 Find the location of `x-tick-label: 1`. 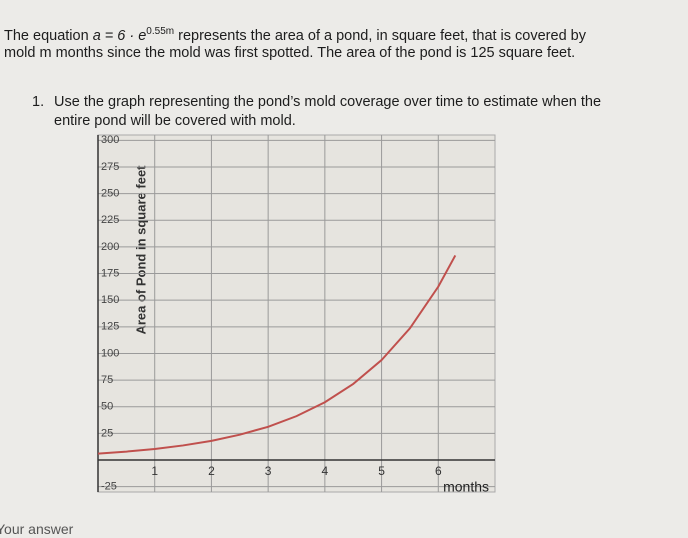

x-tick-label: 1 is located at coordinates (154, 471).